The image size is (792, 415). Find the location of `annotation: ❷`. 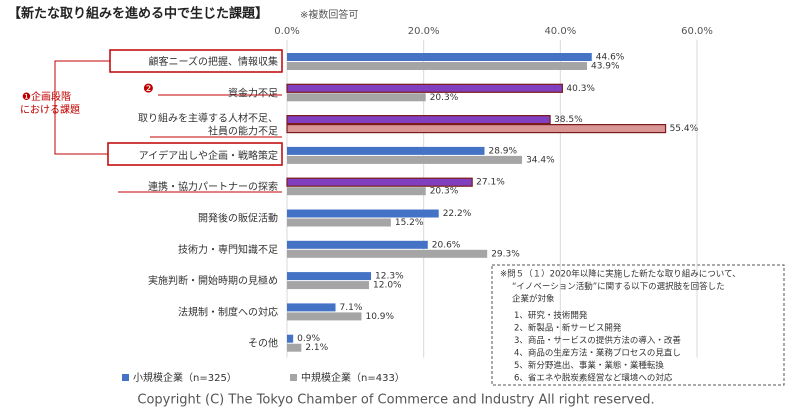

annotation: ❷ is located at coordinates (148, 89).